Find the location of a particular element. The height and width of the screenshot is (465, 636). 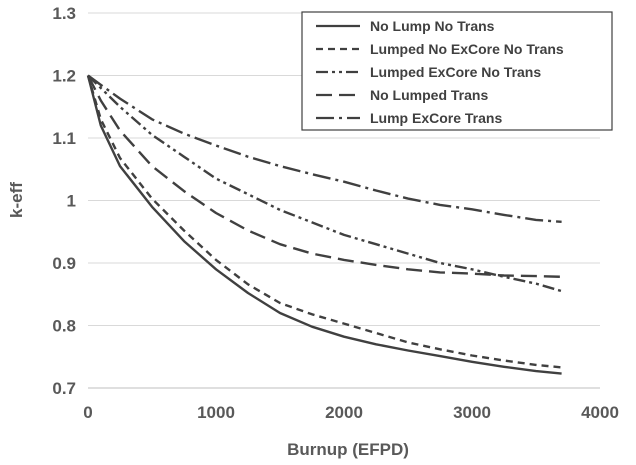

y-tick-label: 1 is located at coordinates (71, 201).